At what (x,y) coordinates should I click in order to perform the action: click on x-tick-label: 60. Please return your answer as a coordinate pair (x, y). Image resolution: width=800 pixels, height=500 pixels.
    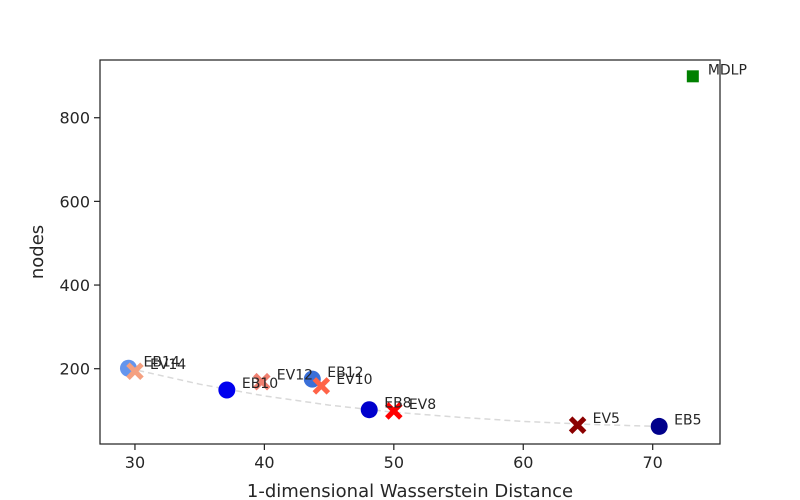
    Looking at the image, I should click on (523, 462).